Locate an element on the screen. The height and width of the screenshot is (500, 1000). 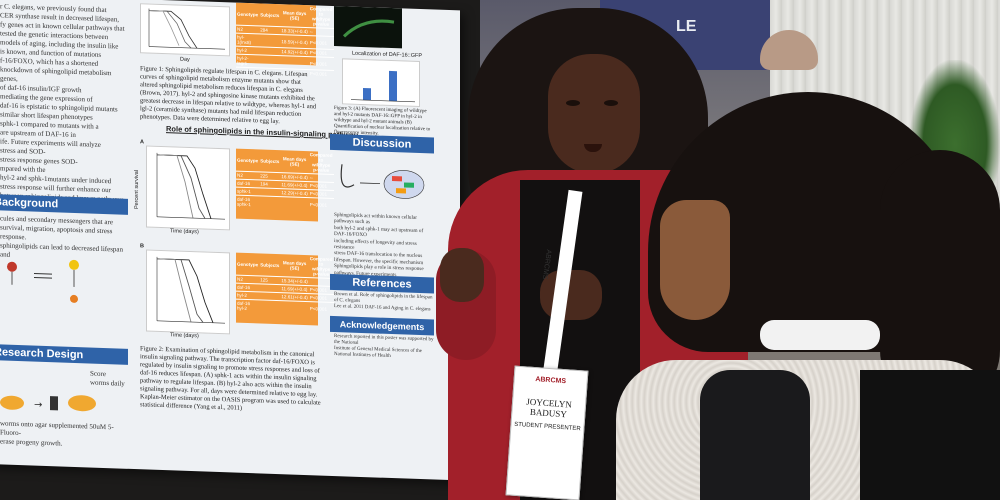
fluorescence-image is located at coordinates (368, 27).